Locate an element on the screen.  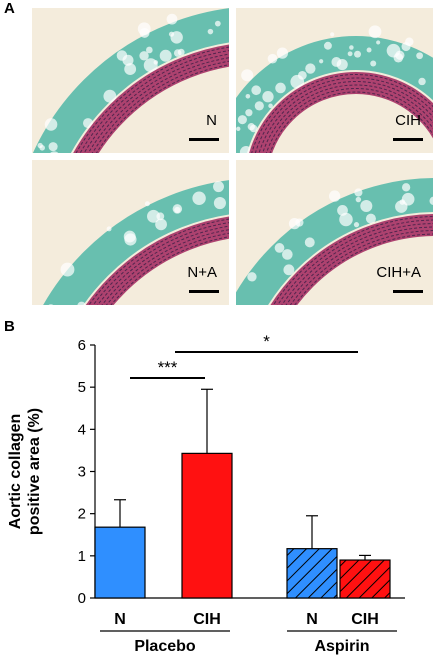
group-label: Aspirin is located at coordinates (341, 646).